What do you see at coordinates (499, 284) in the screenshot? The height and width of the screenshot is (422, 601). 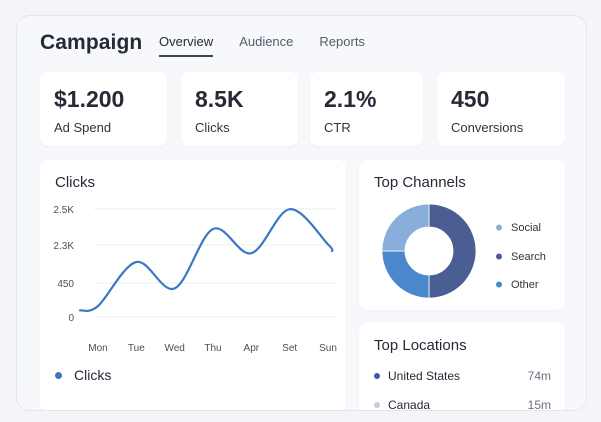 I see `legend-dot-other` at bounding box center [499, 284].